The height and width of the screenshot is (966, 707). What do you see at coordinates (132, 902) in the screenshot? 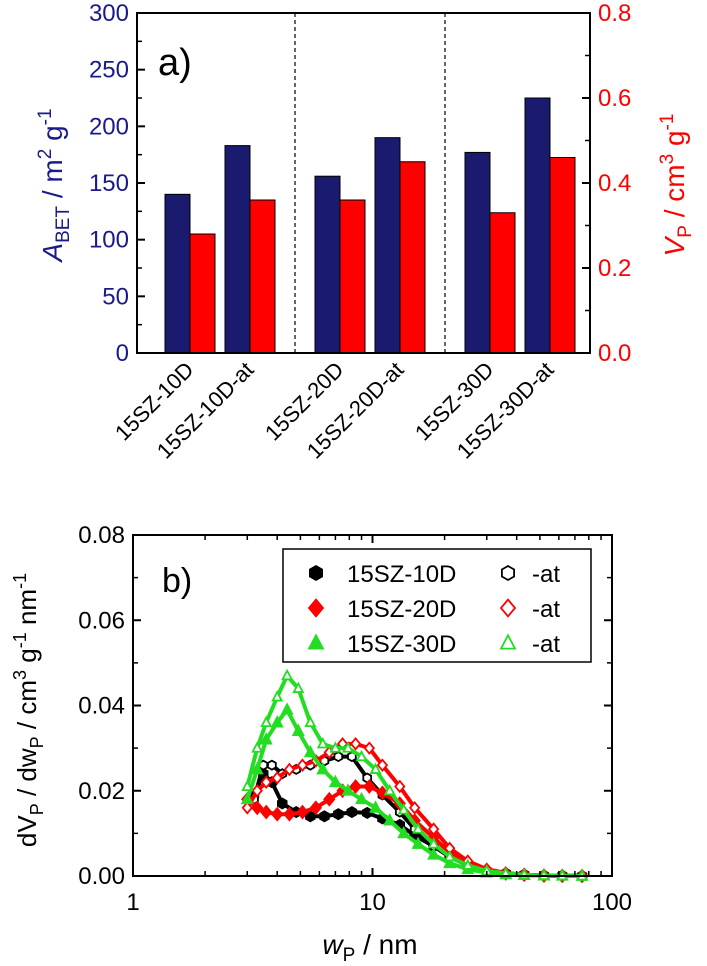
I see `x-tick-label: 1` at bounding box center [132, 902].